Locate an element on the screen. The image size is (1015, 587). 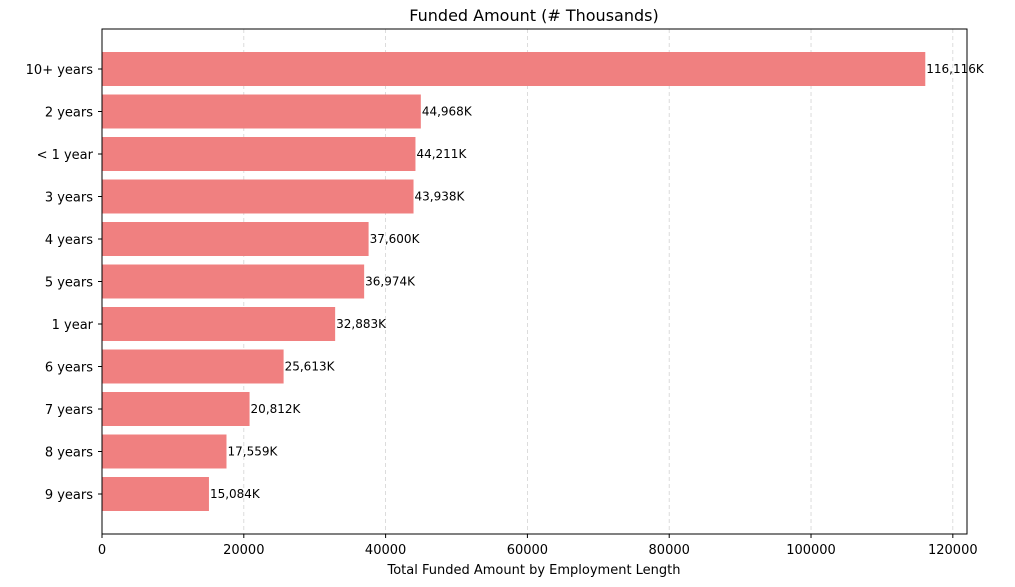
y-tick-label-3: 3 years is located at coordinates (69, 198).